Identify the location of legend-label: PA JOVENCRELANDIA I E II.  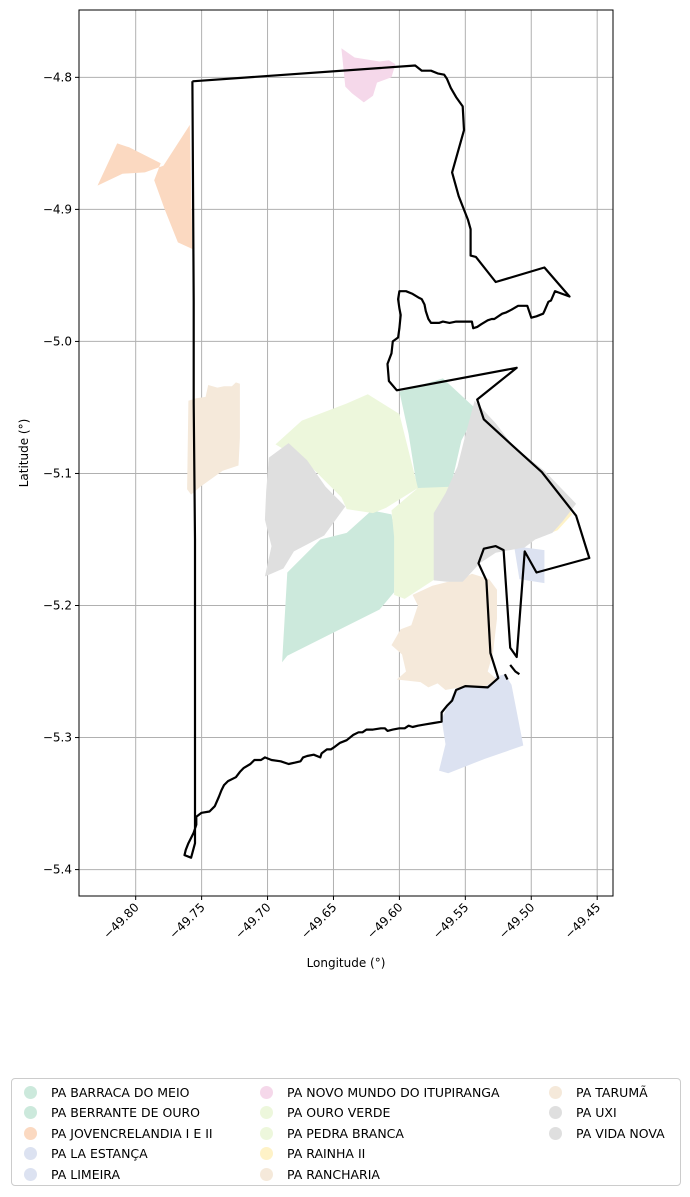
(132, 1133).